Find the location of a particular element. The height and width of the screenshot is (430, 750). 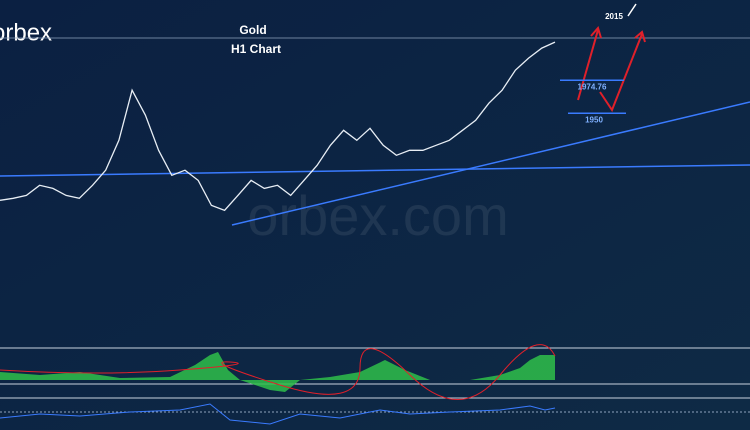

chart-title: Gold is located at coordinates (252, 30).